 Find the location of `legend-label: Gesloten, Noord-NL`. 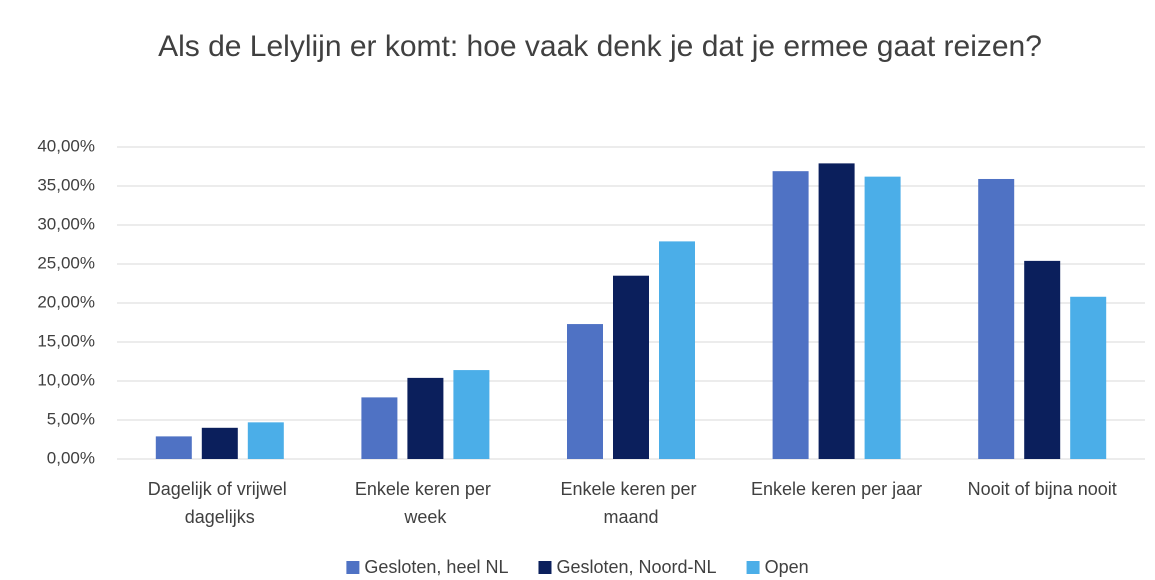

legend-label: Gesloten, Noord-NL is located at coordinates (636, 567).